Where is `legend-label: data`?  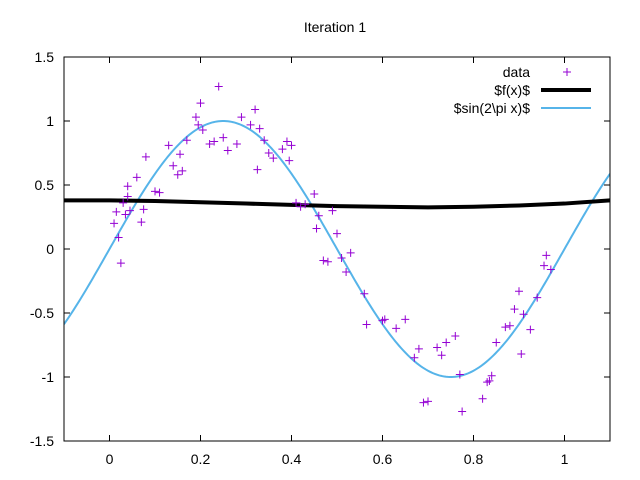 legend-label: data is located at coordinates (516, 72).